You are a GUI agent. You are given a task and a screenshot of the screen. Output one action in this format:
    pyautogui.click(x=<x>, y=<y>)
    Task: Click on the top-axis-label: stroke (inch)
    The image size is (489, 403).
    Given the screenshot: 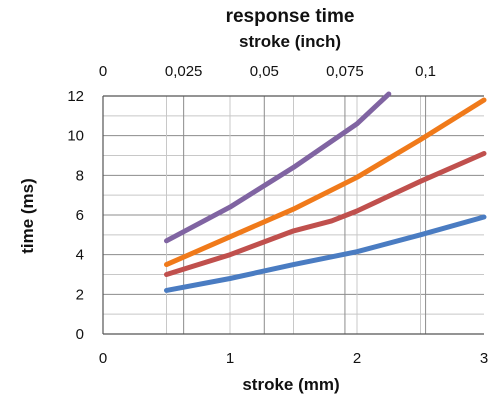 What is the action you would take?
    pyautogui.click(x=290, y=41)
    